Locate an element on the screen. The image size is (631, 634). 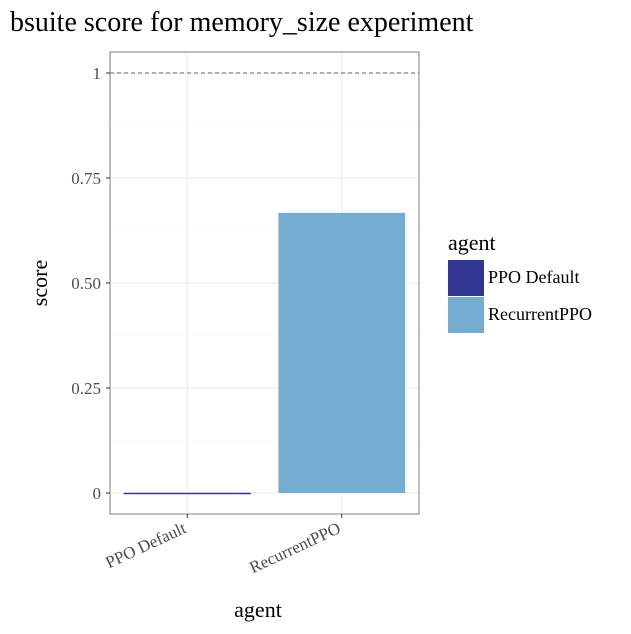
y-axis-title: score is located at coordinates (39, 283).